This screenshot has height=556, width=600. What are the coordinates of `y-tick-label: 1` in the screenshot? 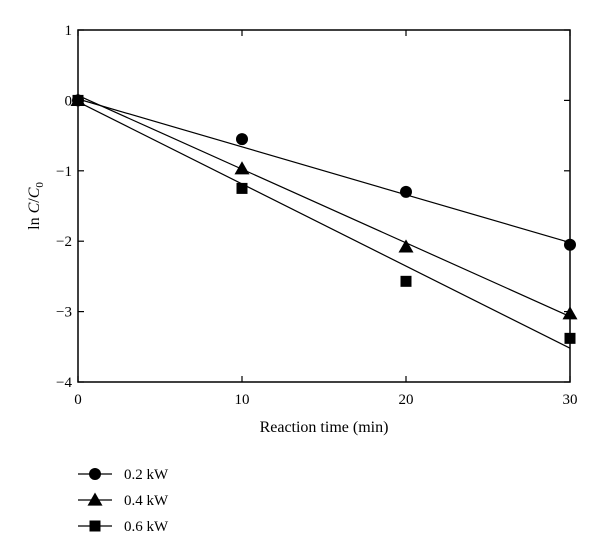 It's located at (69, 31).